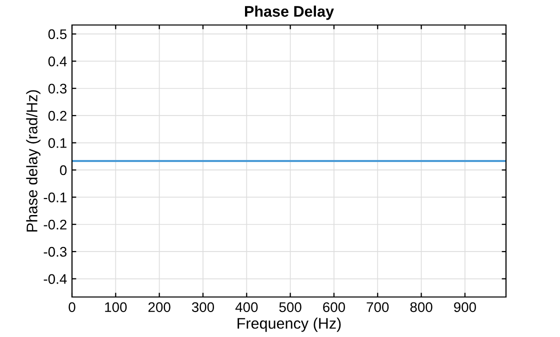 This screenshot has width=560, height=337. What do you see at coordinates (334, 307) in the screenshot?
I see `x-tick-label: 600` at bounding box center [334, 307].